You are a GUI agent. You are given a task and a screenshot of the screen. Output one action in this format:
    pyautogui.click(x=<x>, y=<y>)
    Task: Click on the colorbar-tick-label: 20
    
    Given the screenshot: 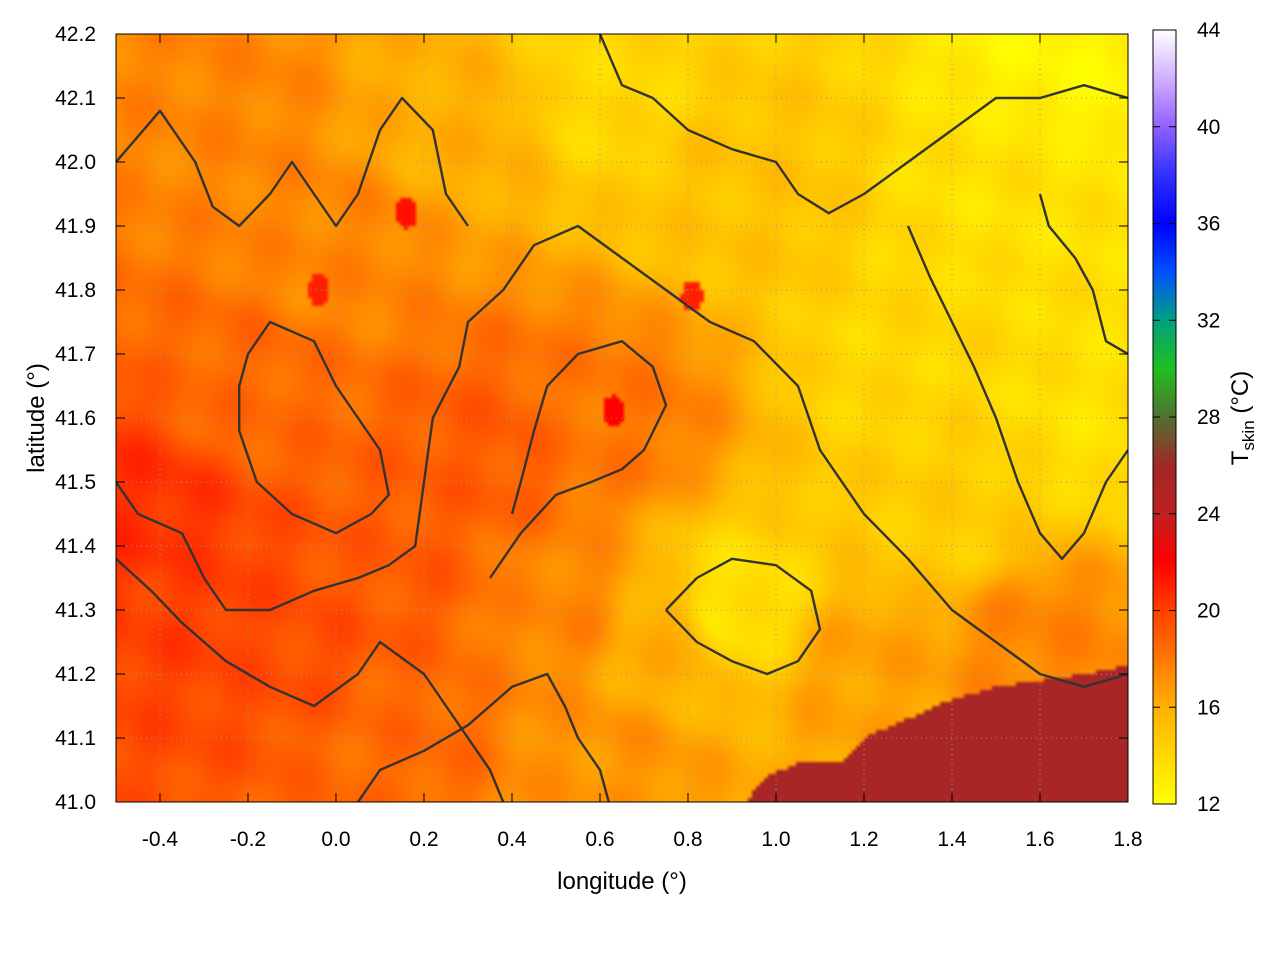 What is the action you would take?
    pyautogui.click(x=1208, y=611)
    